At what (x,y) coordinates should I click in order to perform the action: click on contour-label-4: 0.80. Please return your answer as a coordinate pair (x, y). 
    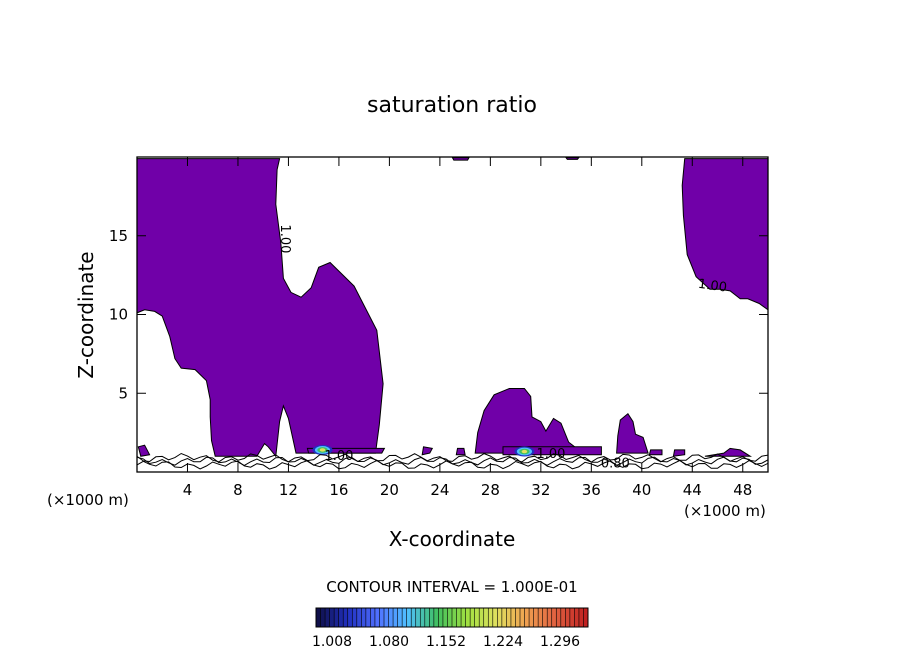
    Looking at the image, I should click on (615, 464).